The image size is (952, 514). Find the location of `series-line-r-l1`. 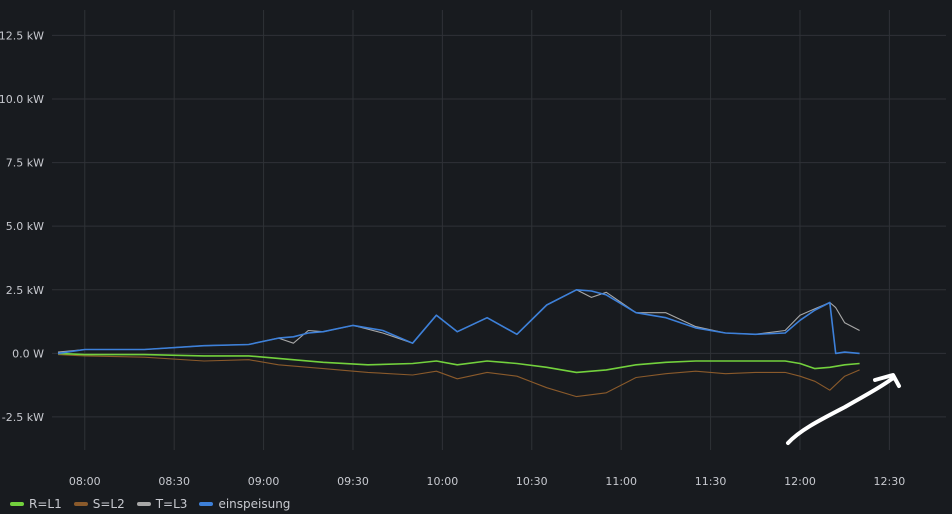

series-line-r-l1 is located at coordinates (458, 363).